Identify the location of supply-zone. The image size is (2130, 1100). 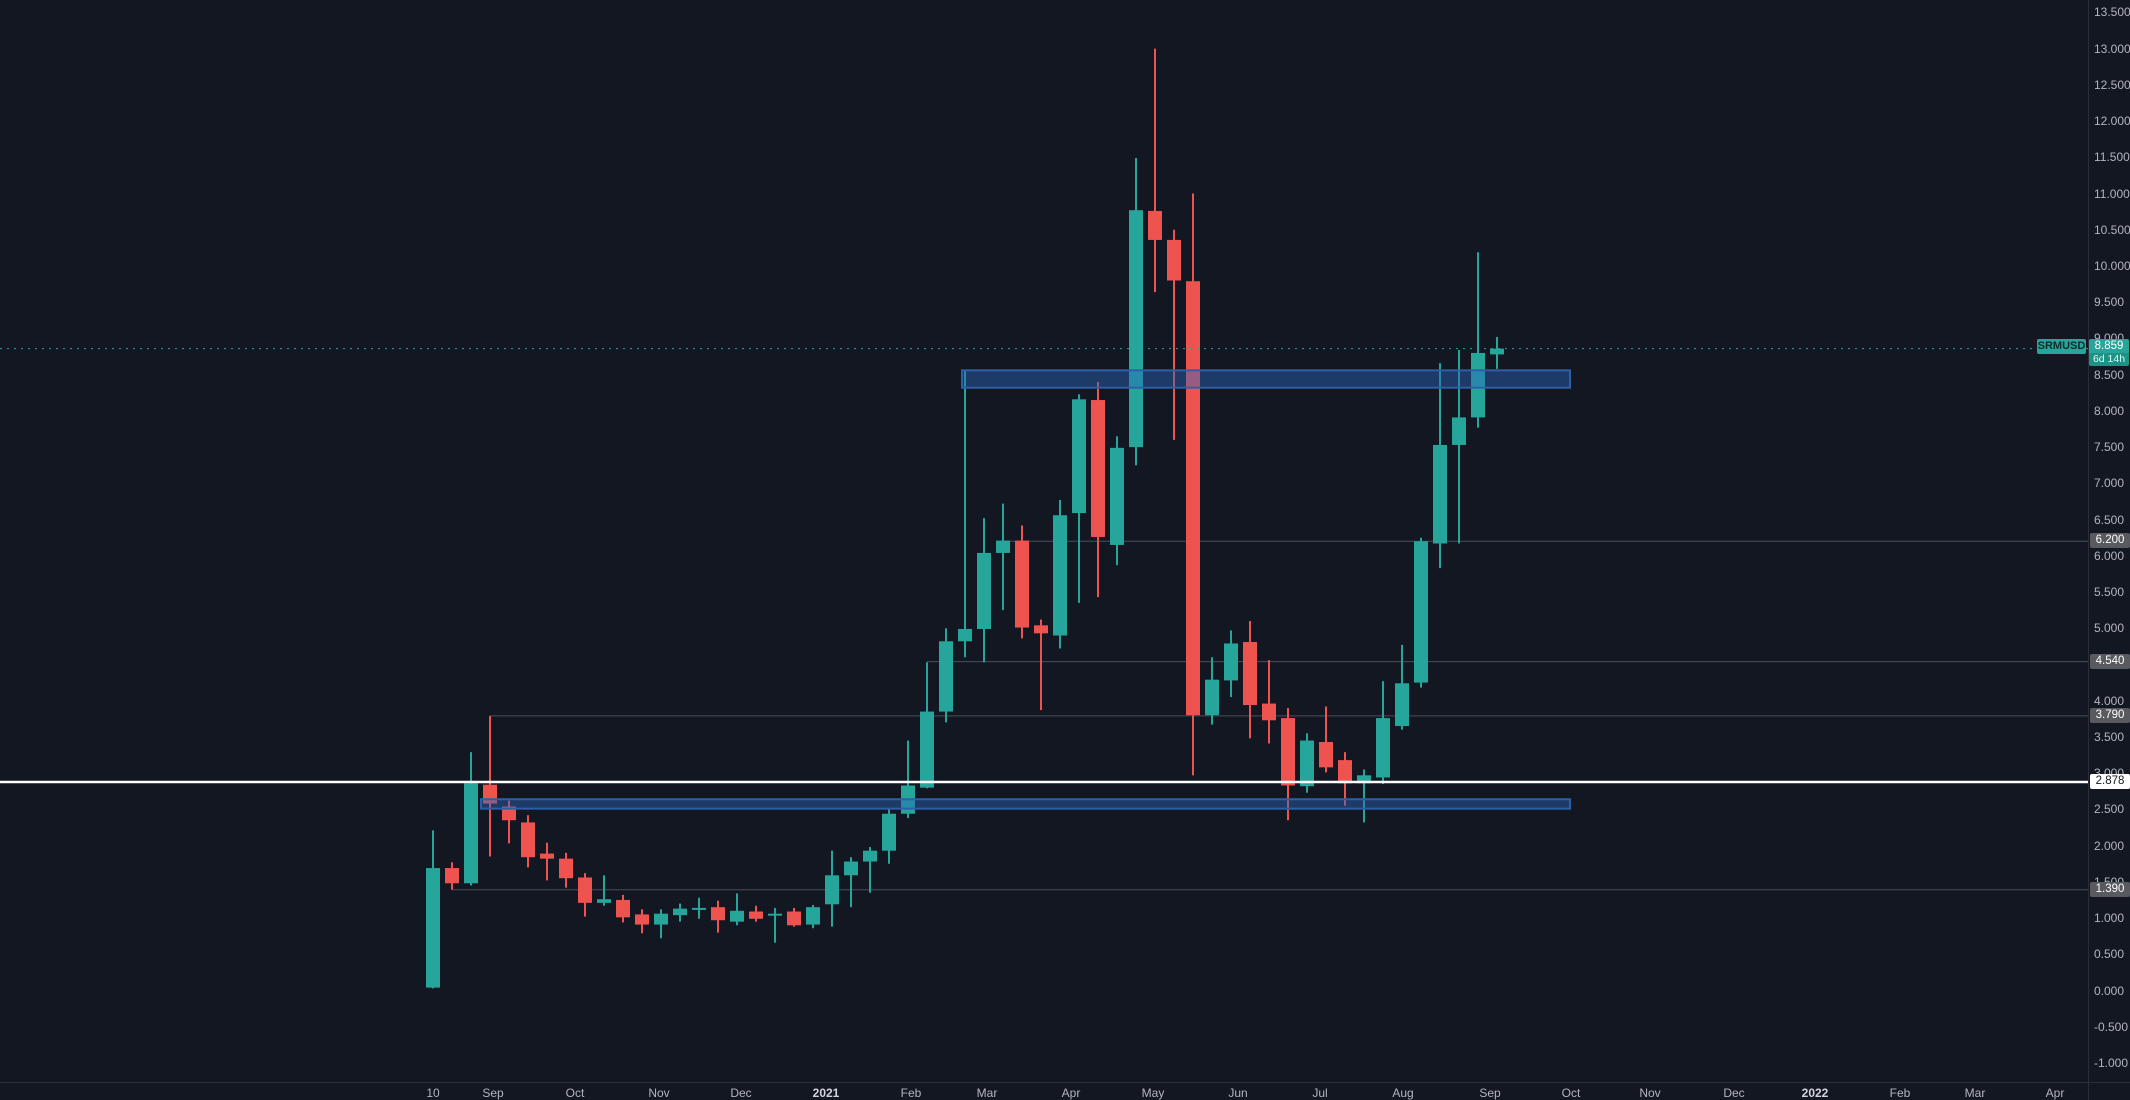
(1266, 379).